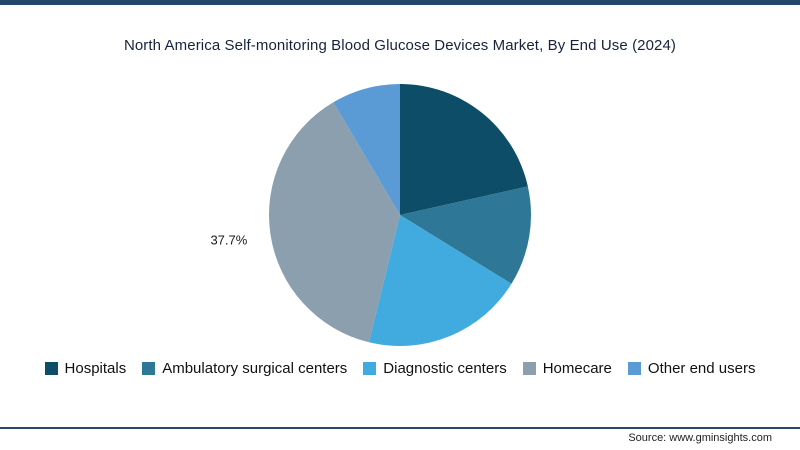  What do you see at coordinates (464, 149) in the screenshot?
I see `pie-slice-hospitals` at bounding box center [464, 149].